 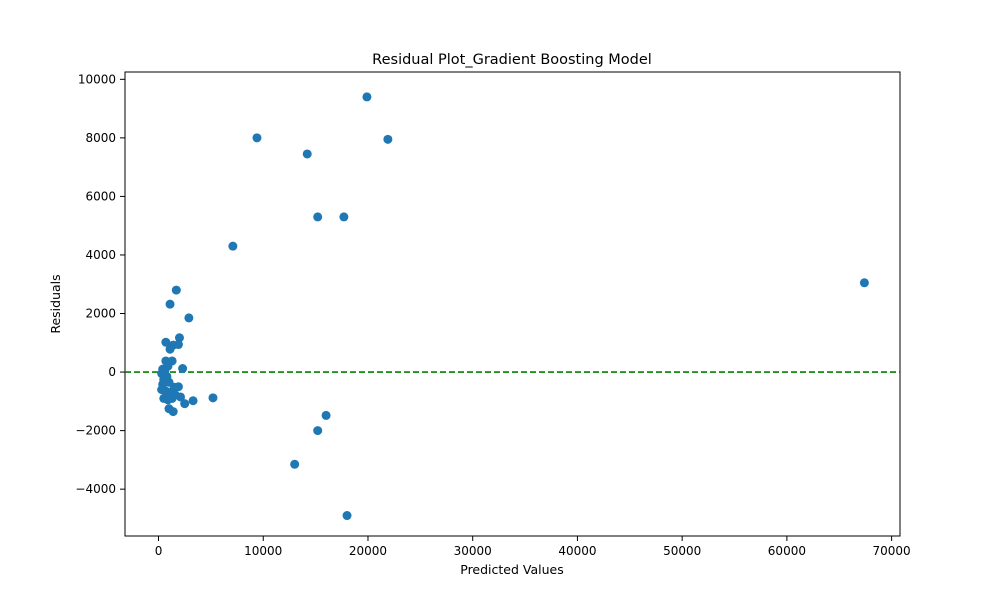 What do you see at coordinates (787, 551) in the screenshot?
I see `x-tick-label: 60000` at bounding box center [787, 551].